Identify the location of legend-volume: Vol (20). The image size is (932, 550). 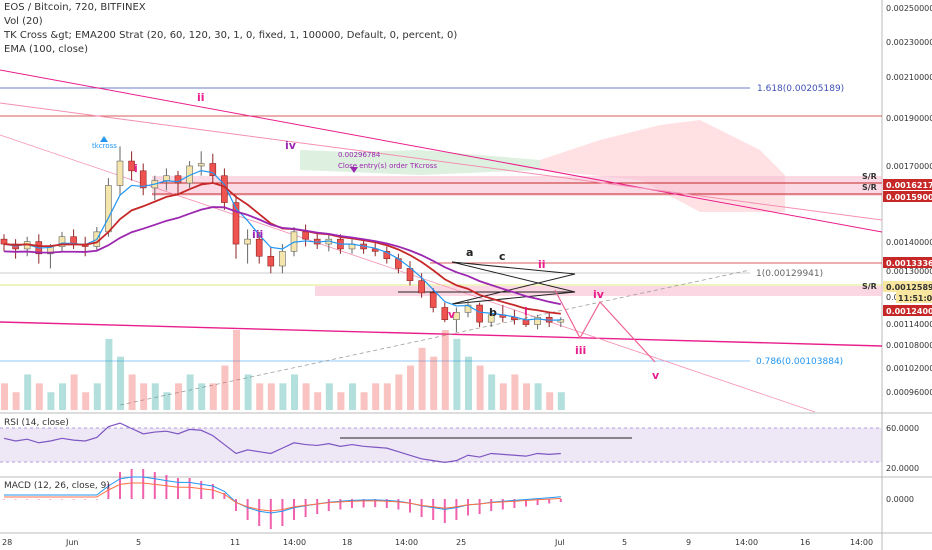
(23, 21).